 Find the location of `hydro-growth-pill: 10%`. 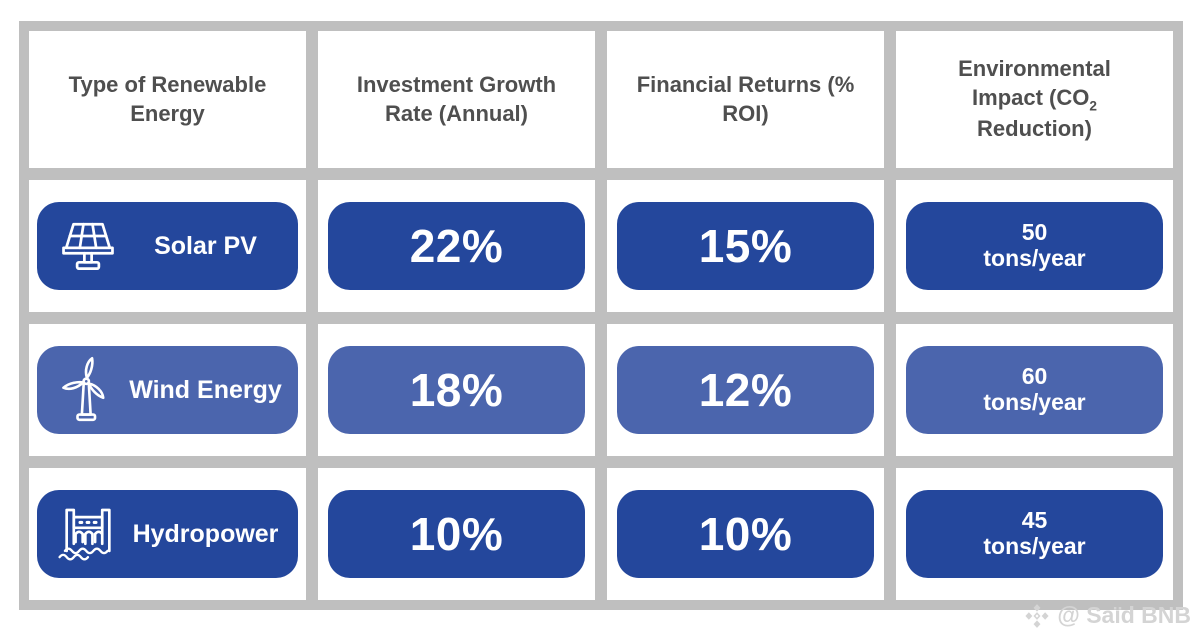

hydro-growth-pill: 10% is located at coordinates (456, 534).